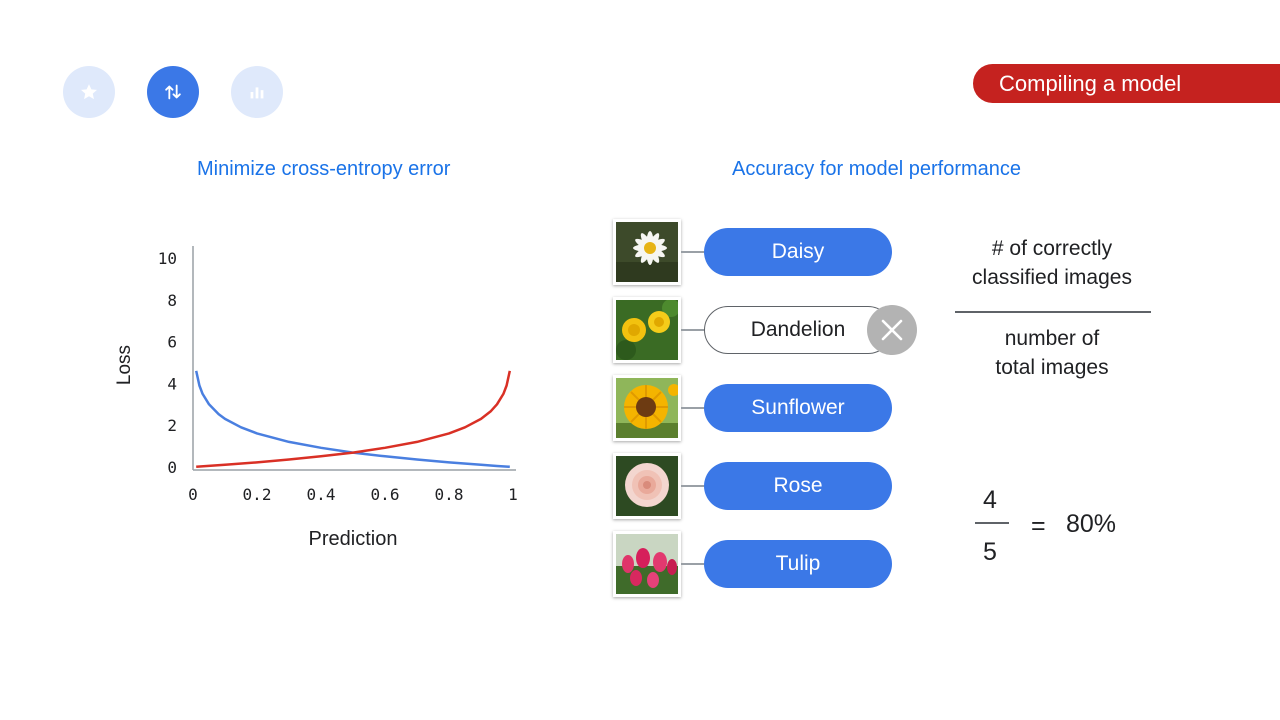 The image size is (1280, 720). Describe the element at coordinates (167, 258) in the screenshot. I see `y-tick-label: 10` at that location.